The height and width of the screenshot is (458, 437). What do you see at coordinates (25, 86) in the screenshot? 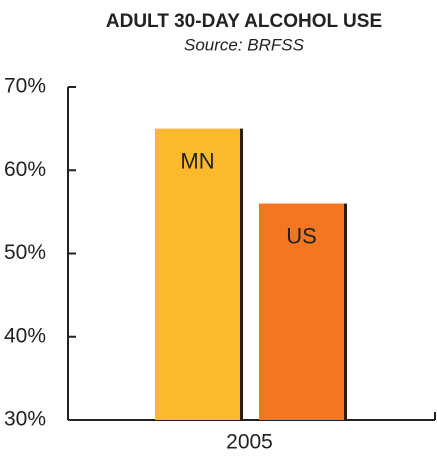
I see `y-tick-label: 70%` at bounding box center [25, 86].